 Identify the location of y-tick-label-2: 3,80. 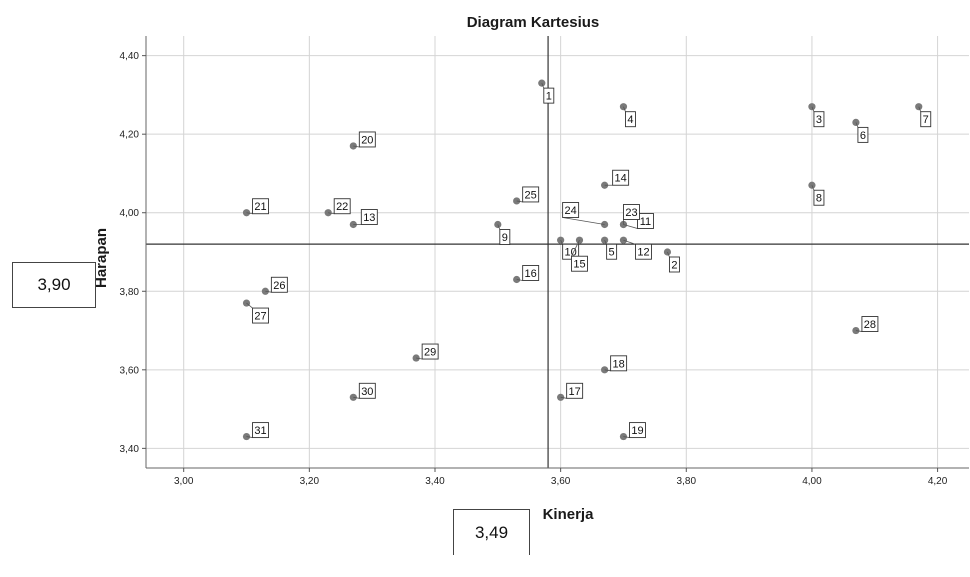
(130, 292).